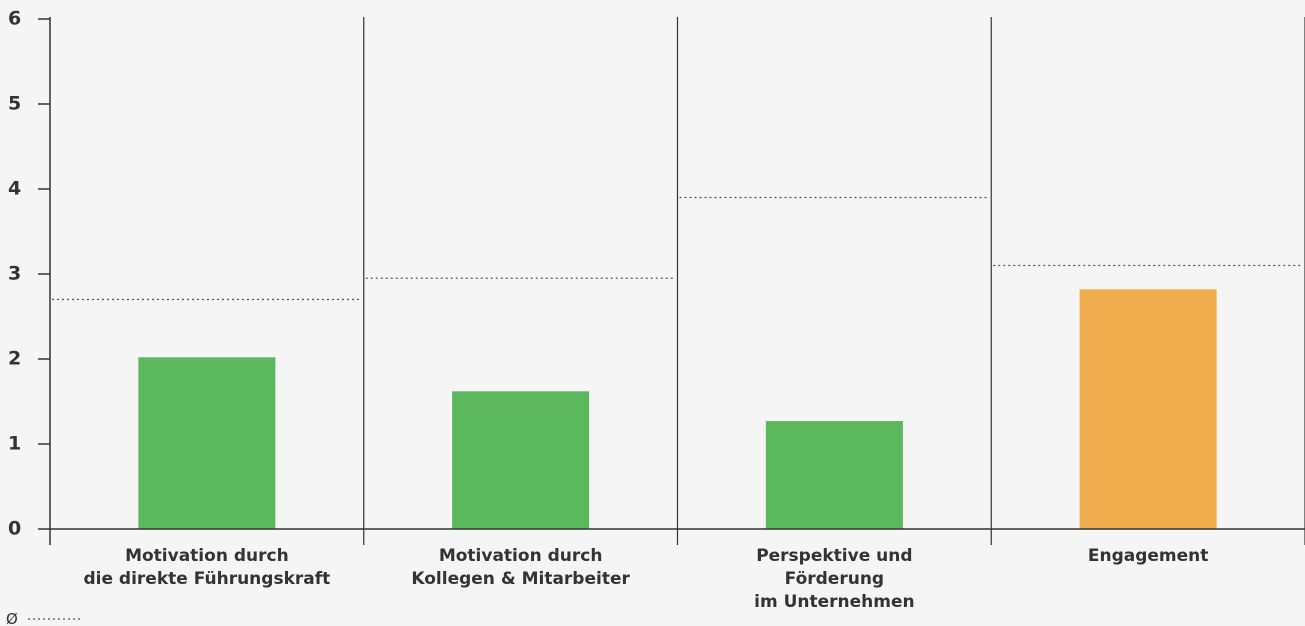 The width and height of the screenshot is (1305, 626). Describe the element at coordinates (14, 274) in the screenshot. I see `y-tick-label: 3` at that location.